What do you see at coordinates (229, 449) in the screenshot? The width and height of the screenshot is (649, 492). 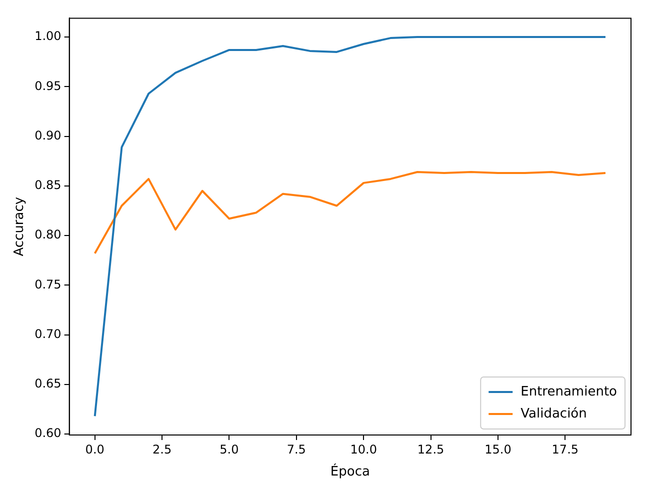 I see `x-tick-label: 5.0` at bounding box center [229, 449].